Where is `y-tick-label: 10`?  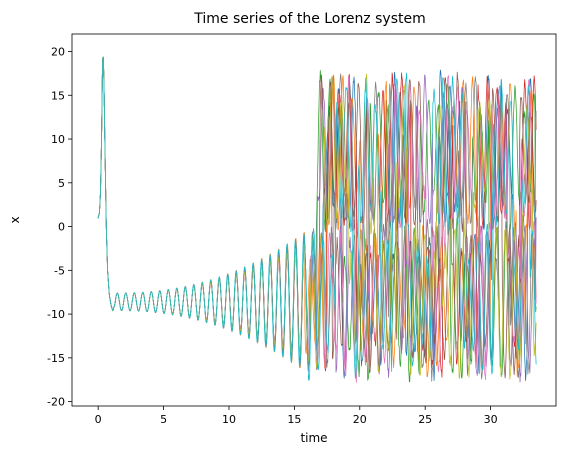 y-tick-label: 10 is located at coordinates (58, 139).